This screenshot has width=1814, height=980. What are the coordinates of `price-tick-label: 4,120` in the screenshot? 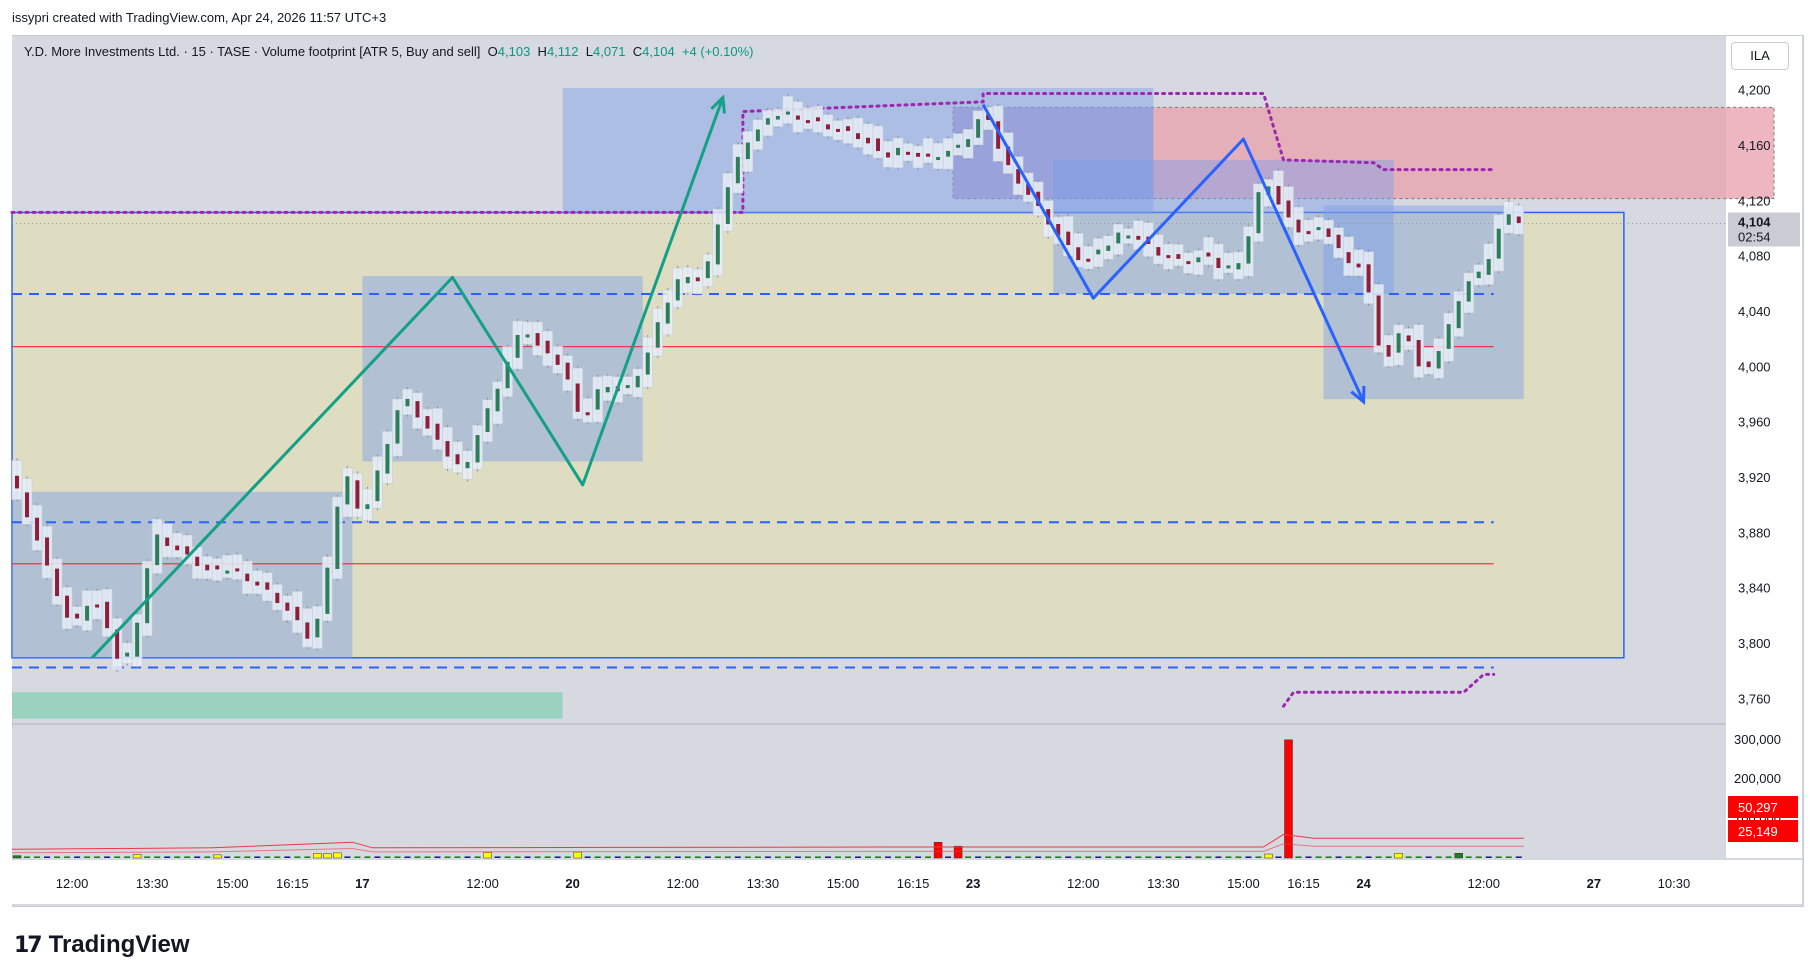 It's located at (1754, 200).